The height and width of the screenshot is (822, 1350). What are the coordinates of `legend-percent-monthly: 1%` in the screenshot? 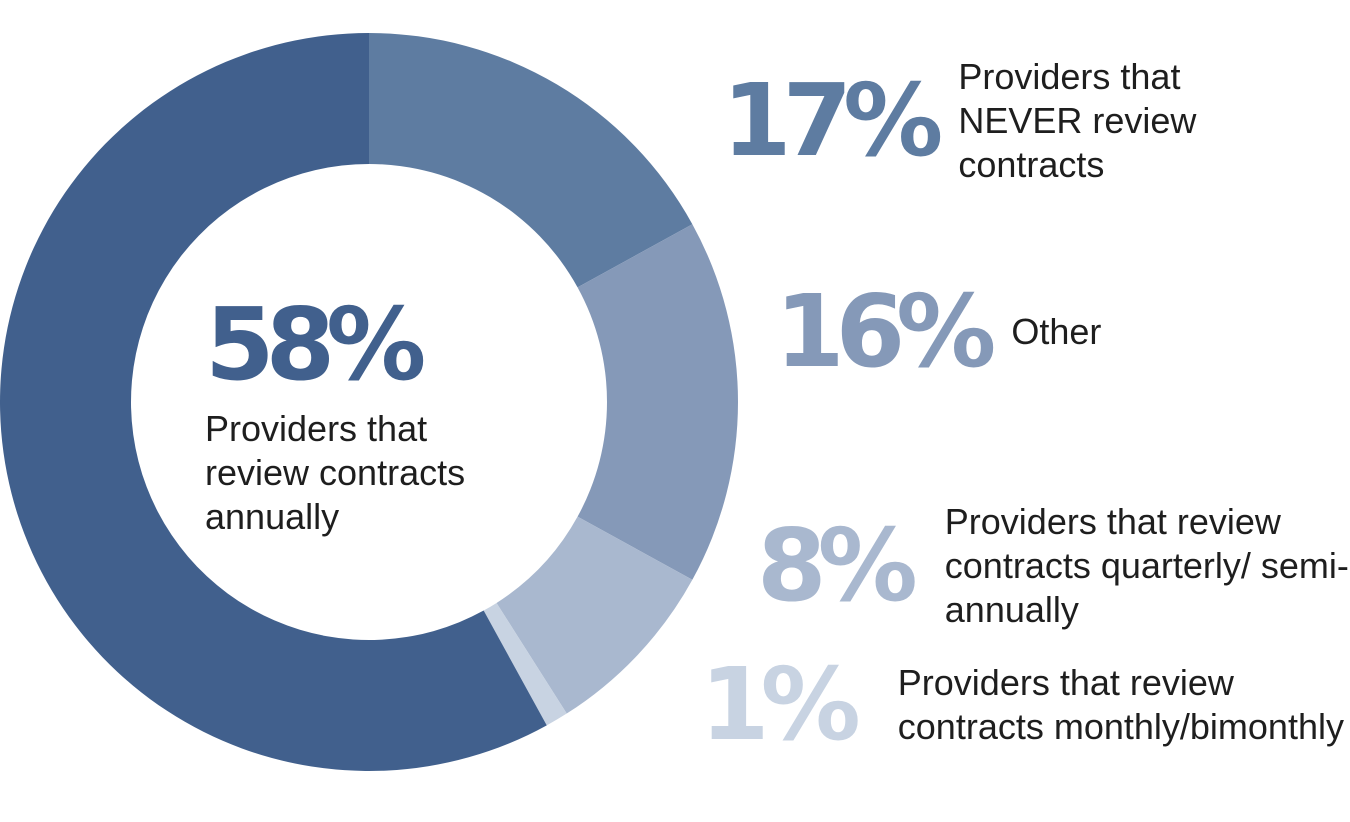 It's located at (780, 704).